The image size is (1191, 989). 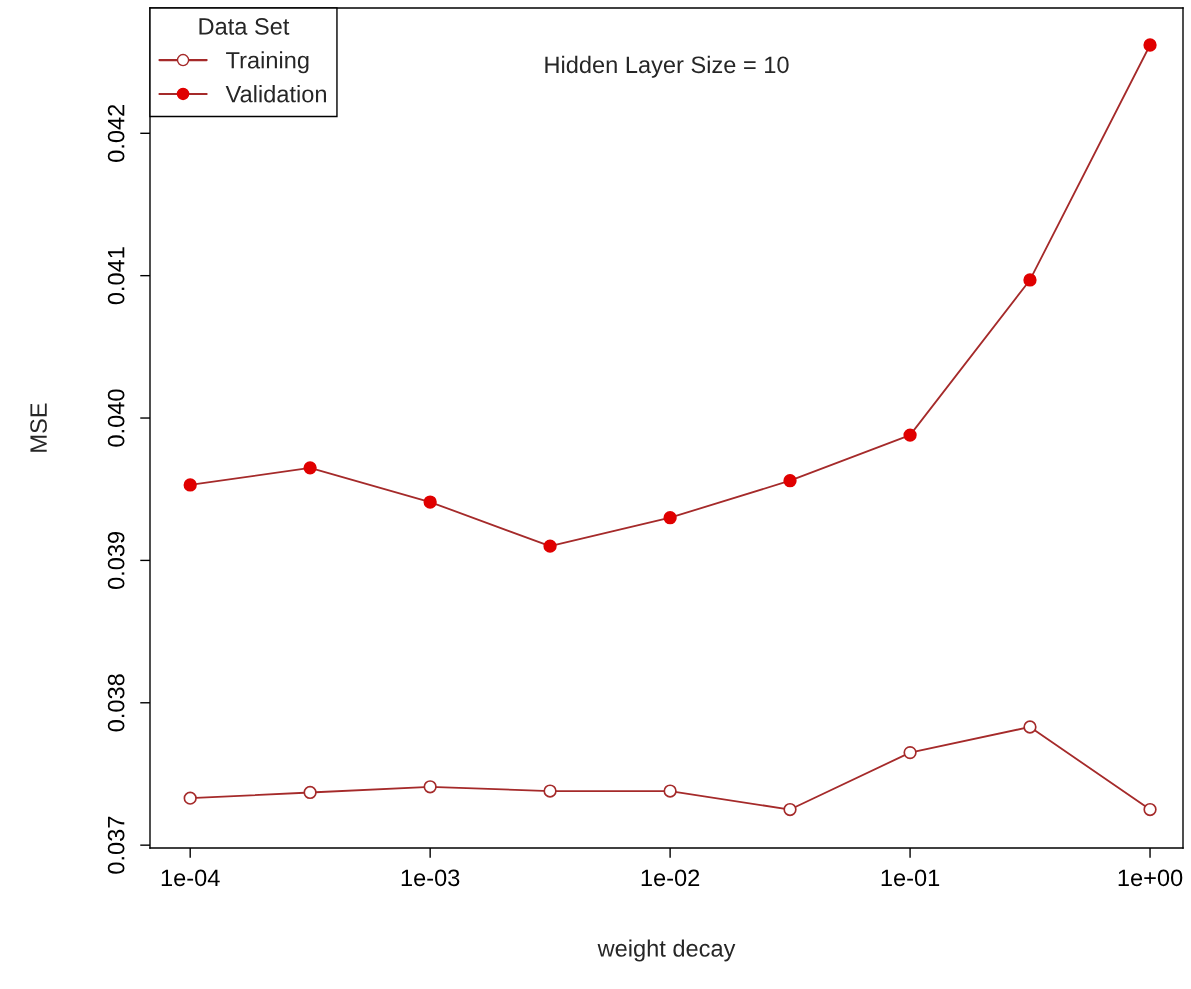 What do you see at coordinates (910, 878) in the screenshot?
I see `x-tick-label: 1e-01` at bounding box center [910, 878].